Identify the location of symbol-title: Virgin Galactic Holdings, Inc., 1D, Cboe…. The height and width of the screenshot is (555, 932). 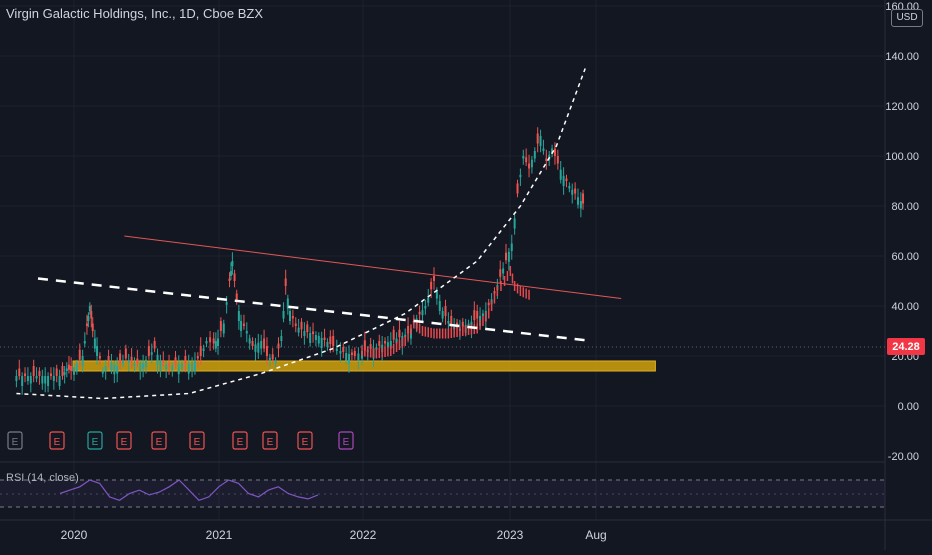
(134, 13).